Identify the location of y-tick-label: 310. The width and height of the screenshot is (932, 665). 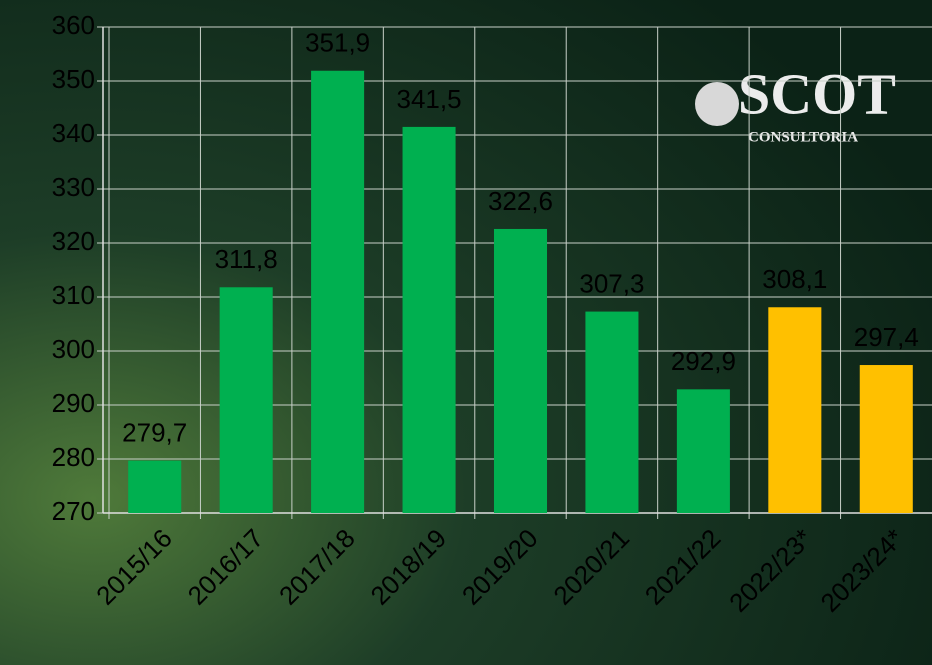
(73, 295).